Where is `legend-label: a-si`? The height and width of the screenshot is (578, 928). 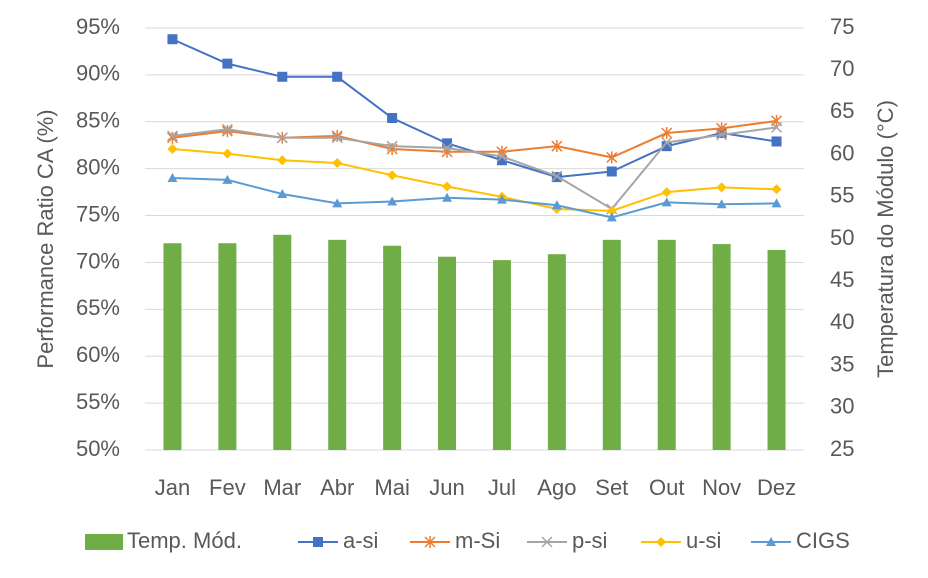
legend-label: a-si is located at coordinates (360, 540).